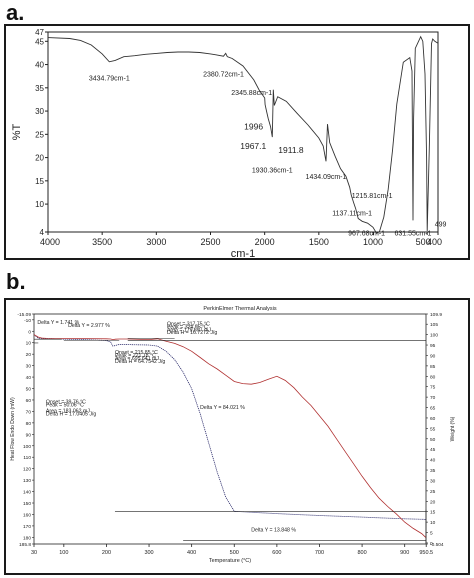 The image size is (474, 578). What do you see at coordinates (423, 242) in the screenshot?
I see `ftir-x-tick-label: 500` at bounding box center [423, 242].